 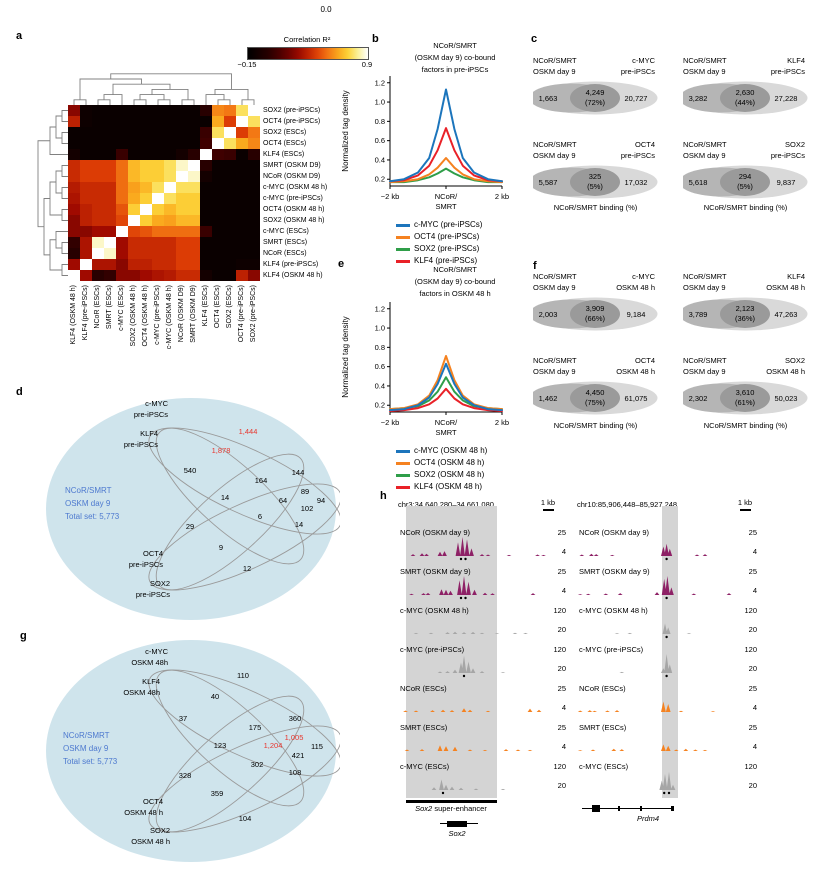 What do you see at coordinates (390, 196) in the screenshot?
I see `svg-text: −2 kb` at bounding box center [390, 196].